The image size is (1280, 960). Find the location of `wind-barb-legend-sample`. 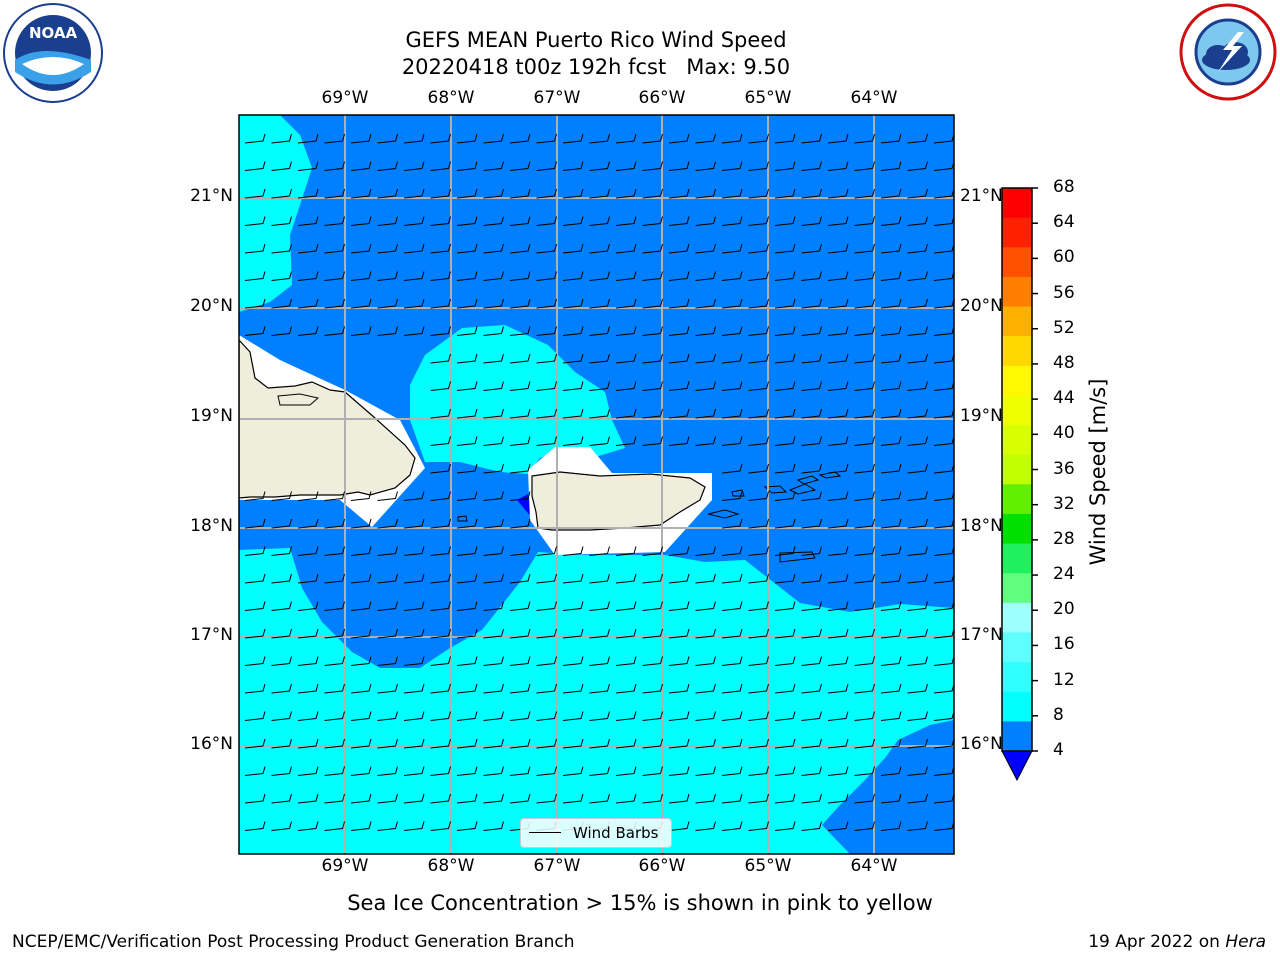

wind-barb-legend-sample is located at coordinates (545, 832).